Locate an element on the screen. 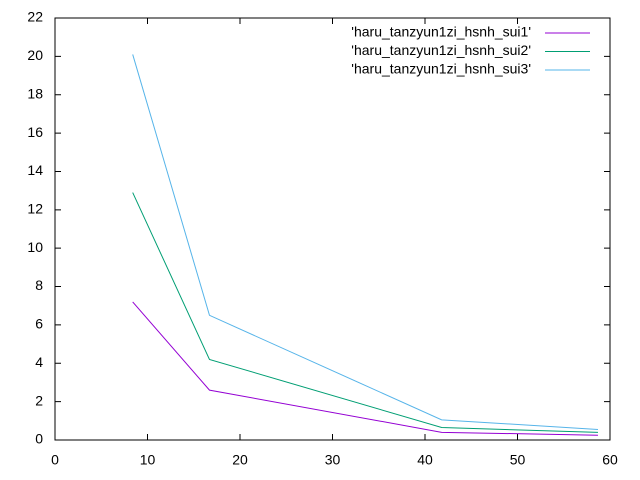 The image size is (640, 480). y-tick-label: 4 is located at coordinates (39, 362).